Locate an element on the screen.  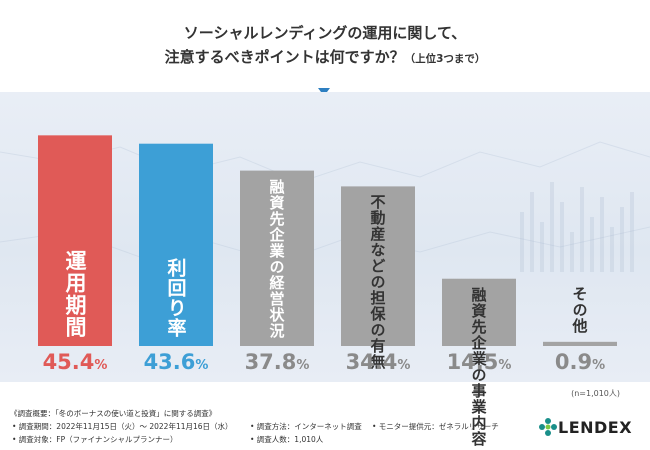
bar-value-number: 14.5 is located at coordinates (472, 362).